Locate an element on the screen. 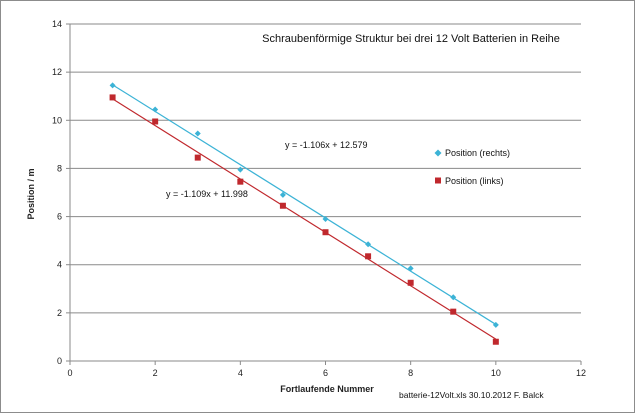  y-tick-label: 4 is located at coordinates (59, 265).